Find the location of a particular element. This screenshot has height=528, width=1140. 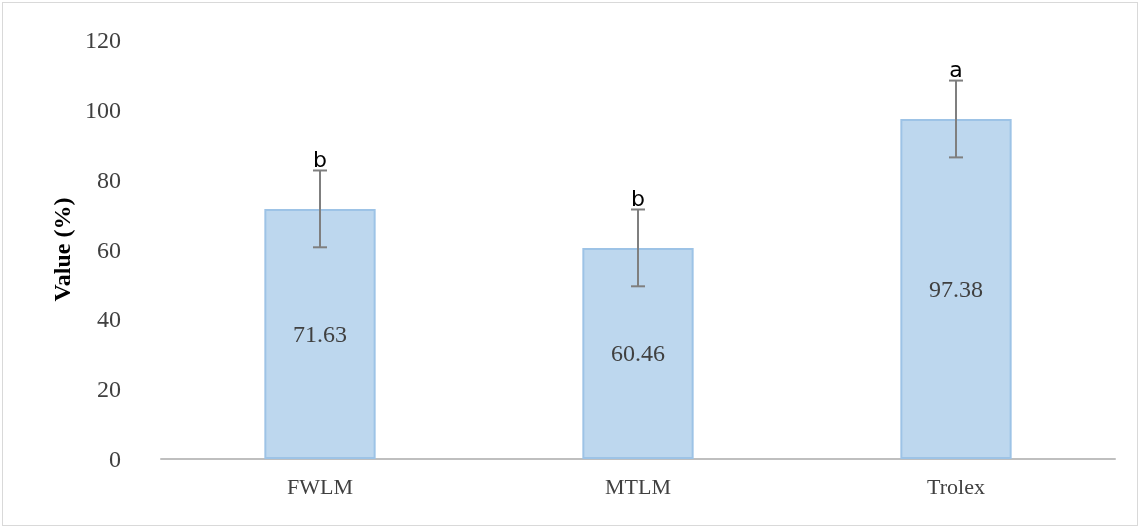

y-tick-label: 120 is located at coordinates (103, 40).